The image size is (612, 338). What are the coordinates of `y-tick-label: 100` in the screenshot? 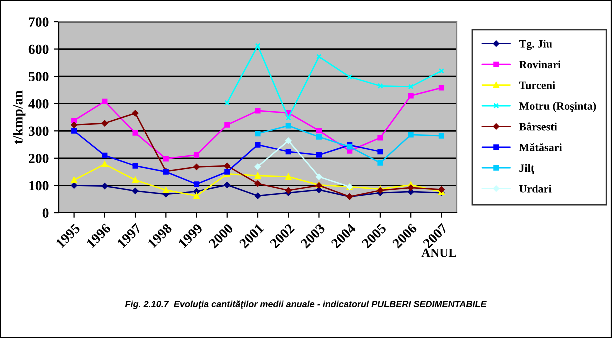 It's located at (39, 186).